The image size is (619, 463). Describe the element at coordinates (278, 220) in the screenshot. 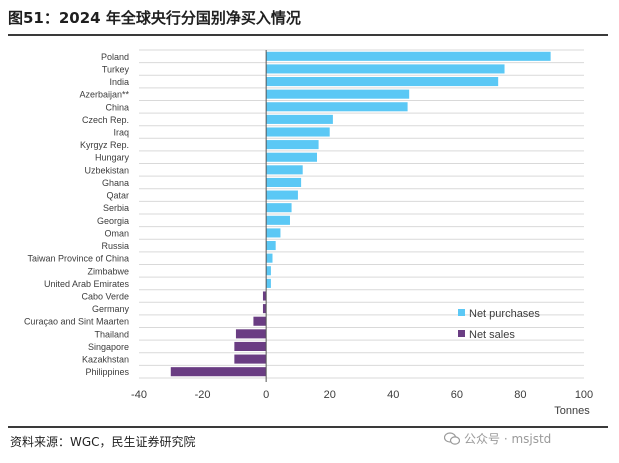

I see `bar-georgia` at that location.